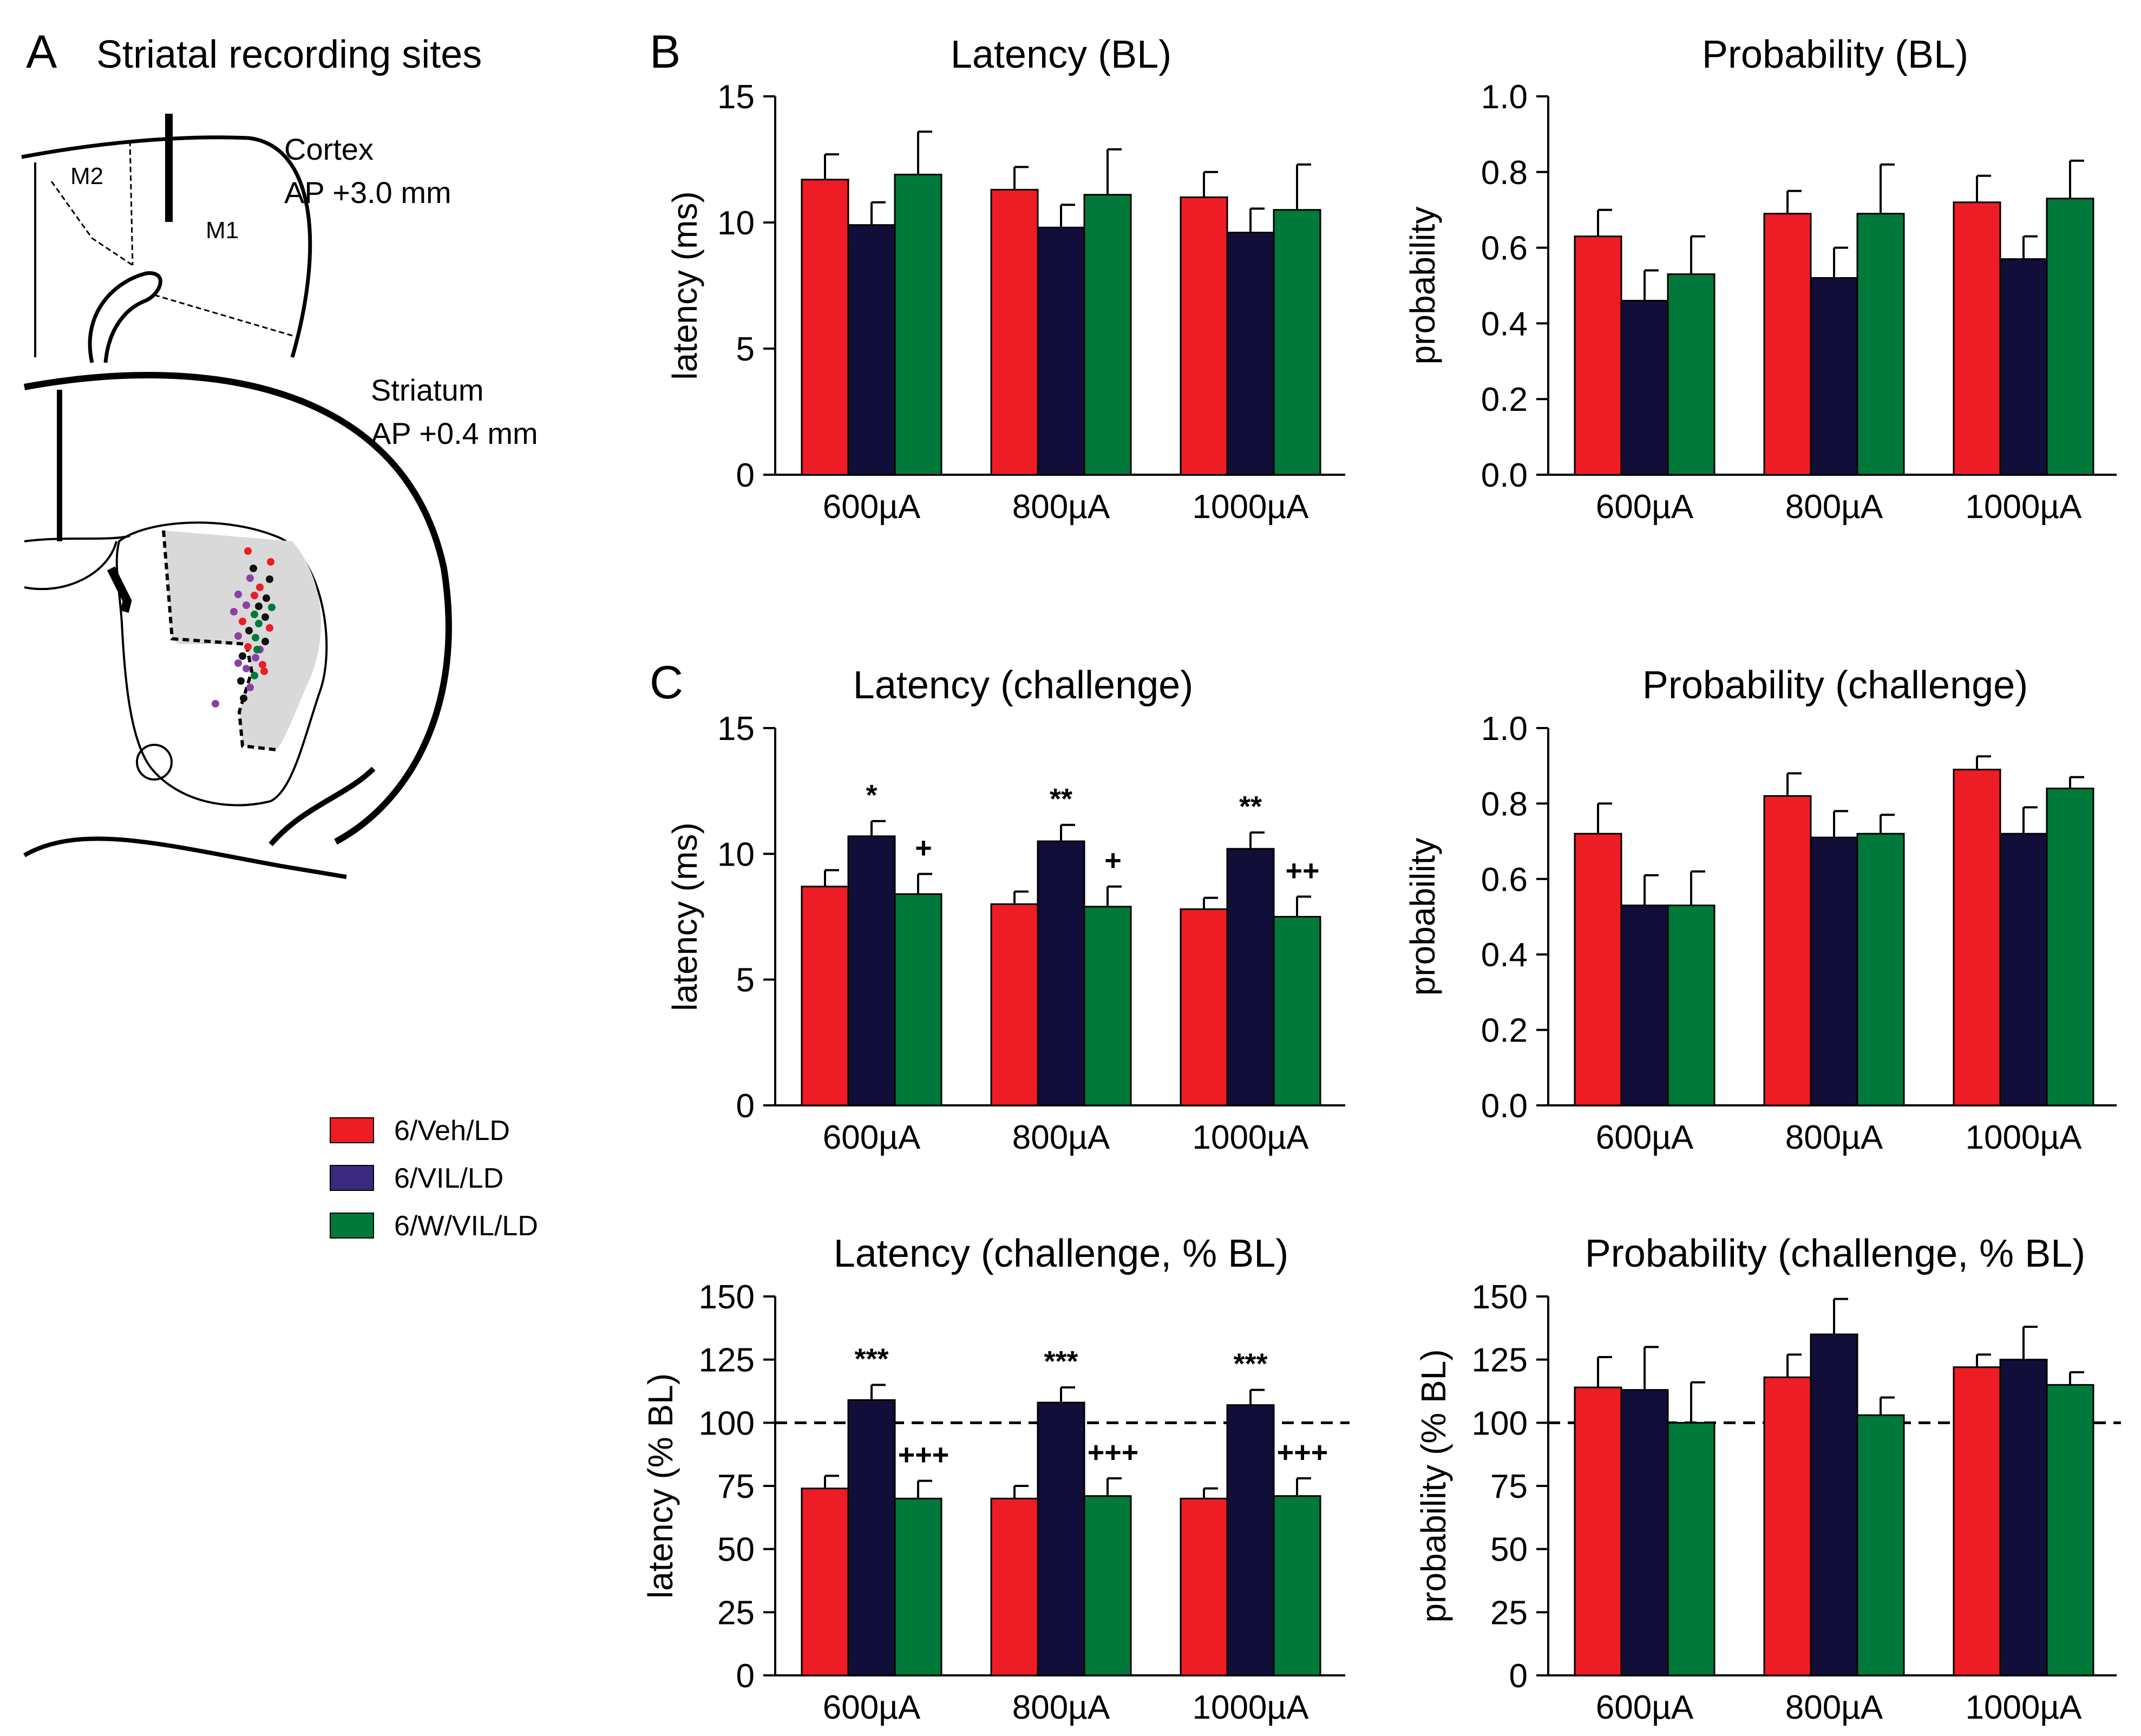 This screenshot has height=1736, width=2141. Describe the element at coordinates (86, 176) in the screenshot. I see `label-m2: M2` at that location.